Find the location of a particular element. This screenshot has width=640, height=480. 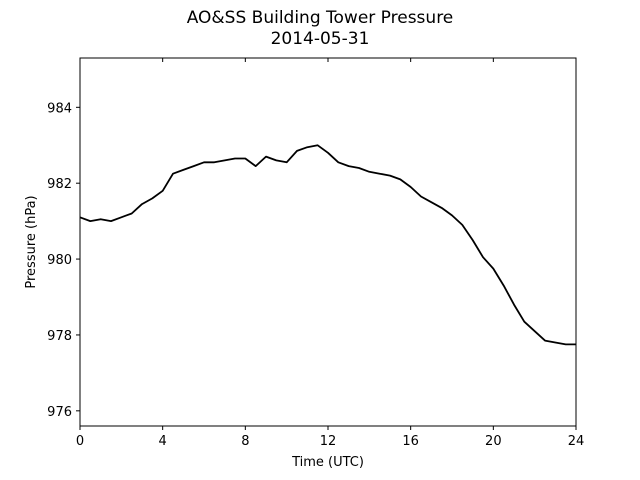

chart-title: AO&SS Building Tower Pressure is located at coordinates (320, 18).